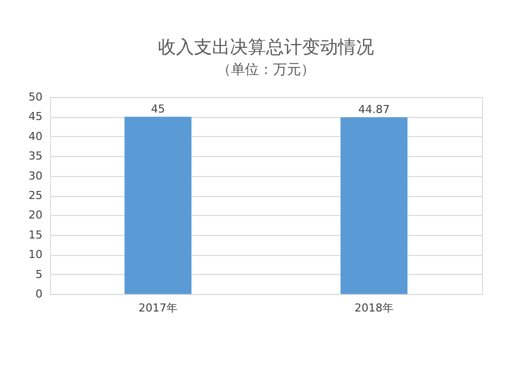 This screenshot has width=529, height=375. I want to click on chart-title: 收入支出决算总计变动情况, so click(266, 47).